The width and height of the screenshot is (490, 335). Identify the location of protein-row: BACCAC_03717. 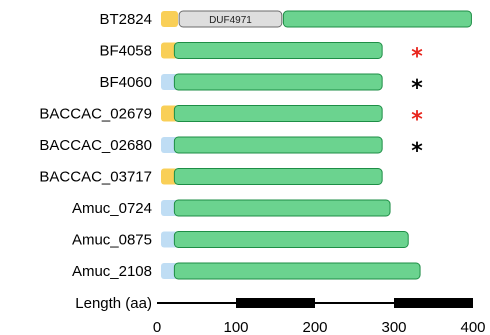
(211, 177).